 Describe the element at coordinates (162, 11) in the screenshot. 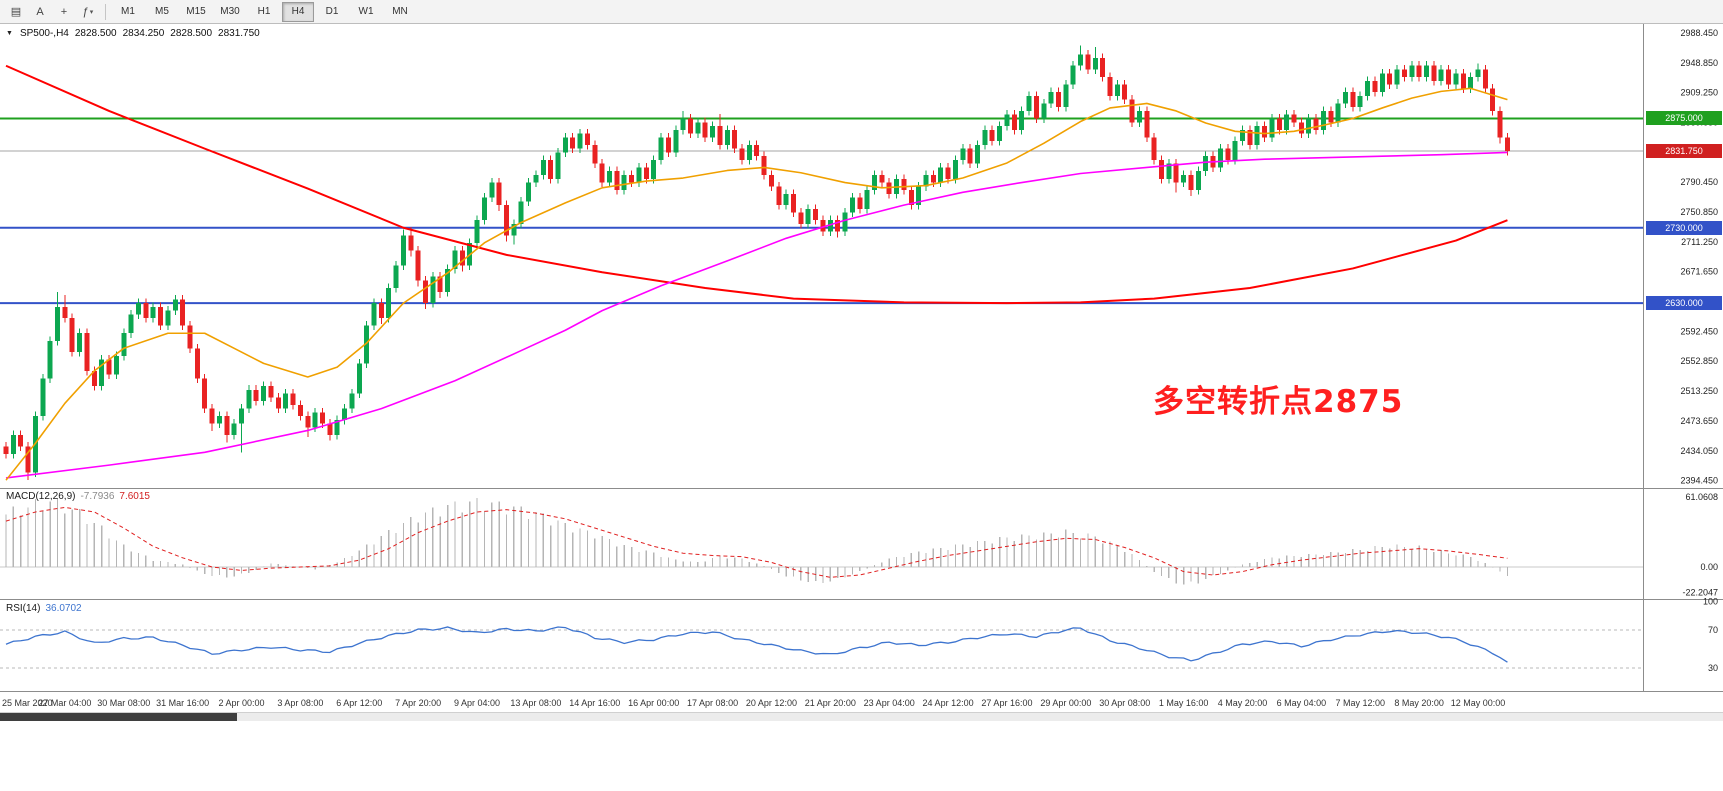

I see `timeframe-button-M5: M5` at that location.